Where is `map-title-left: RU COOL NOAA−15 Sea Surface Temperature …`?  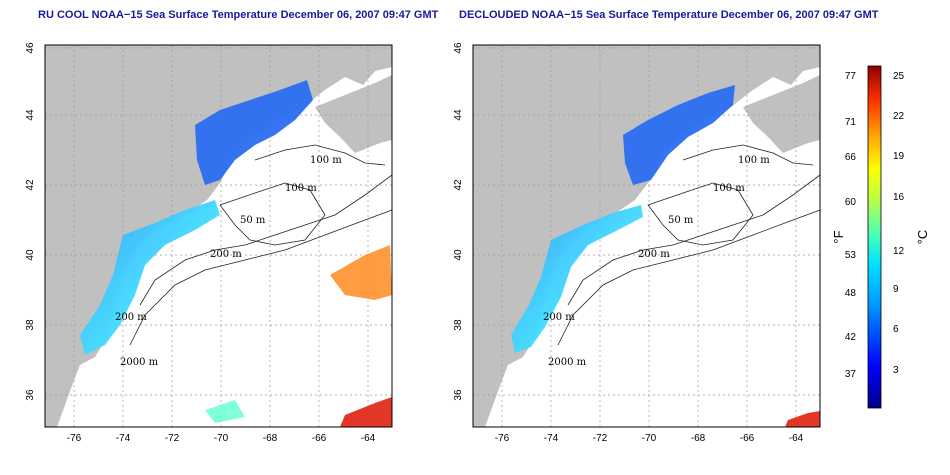 map-title-left: RU COOL NOAA−15 Sea Surface Temperature … is located at coordinates (238, 15).